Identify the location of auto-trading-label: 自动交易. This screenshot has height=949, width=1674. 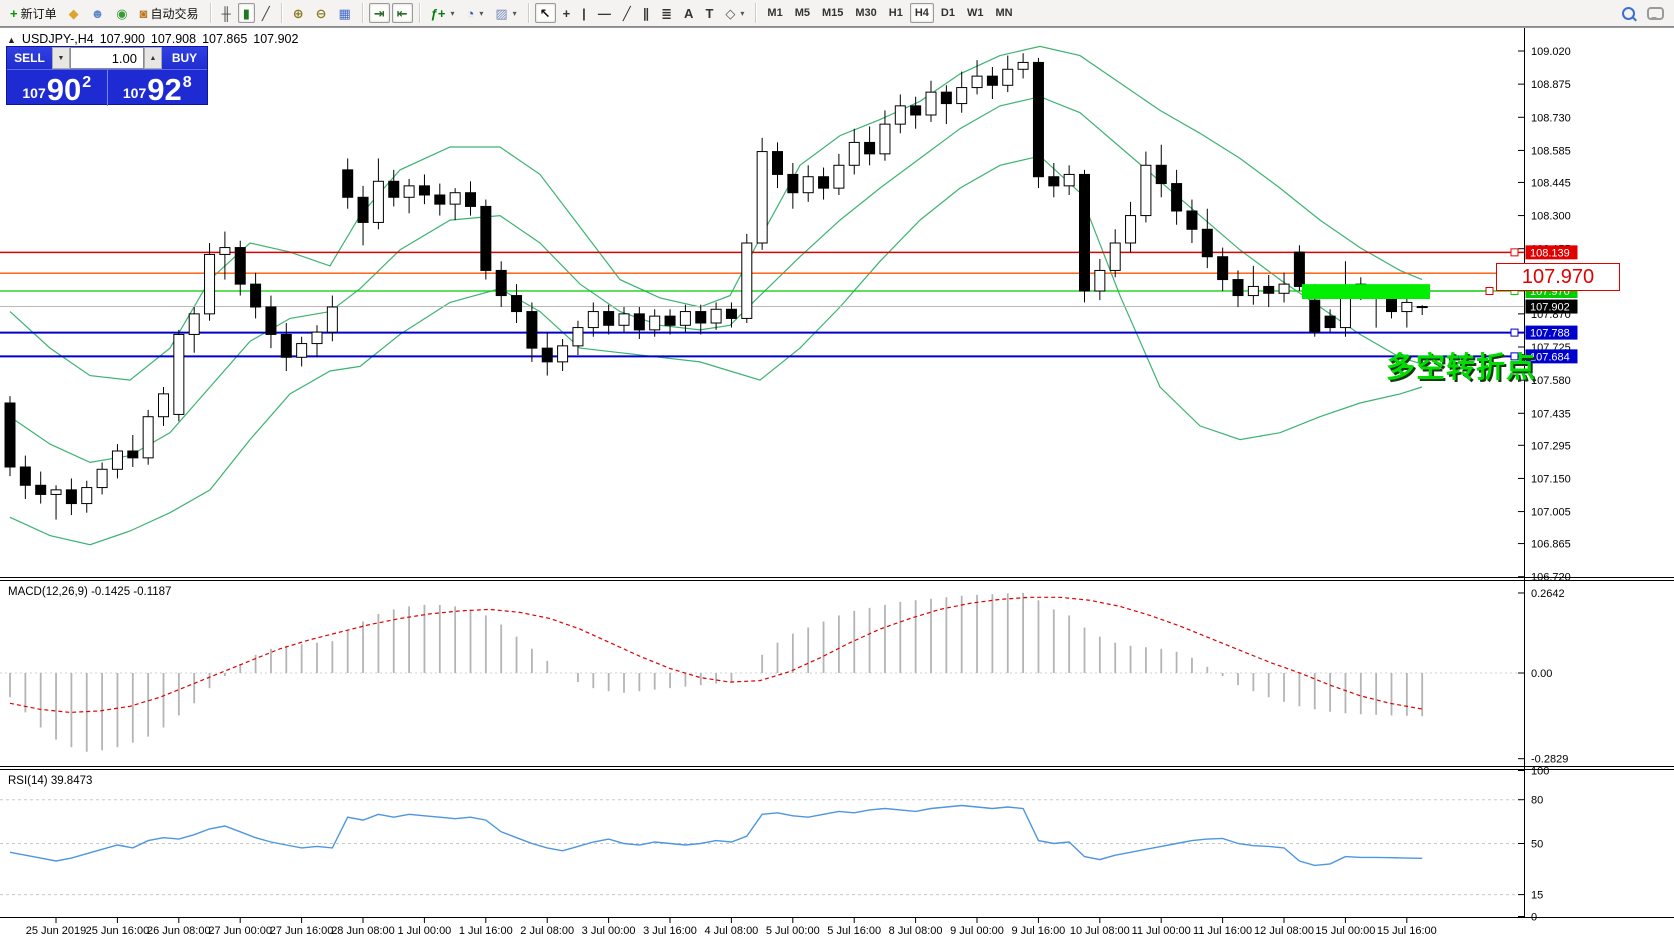
(174, 13).